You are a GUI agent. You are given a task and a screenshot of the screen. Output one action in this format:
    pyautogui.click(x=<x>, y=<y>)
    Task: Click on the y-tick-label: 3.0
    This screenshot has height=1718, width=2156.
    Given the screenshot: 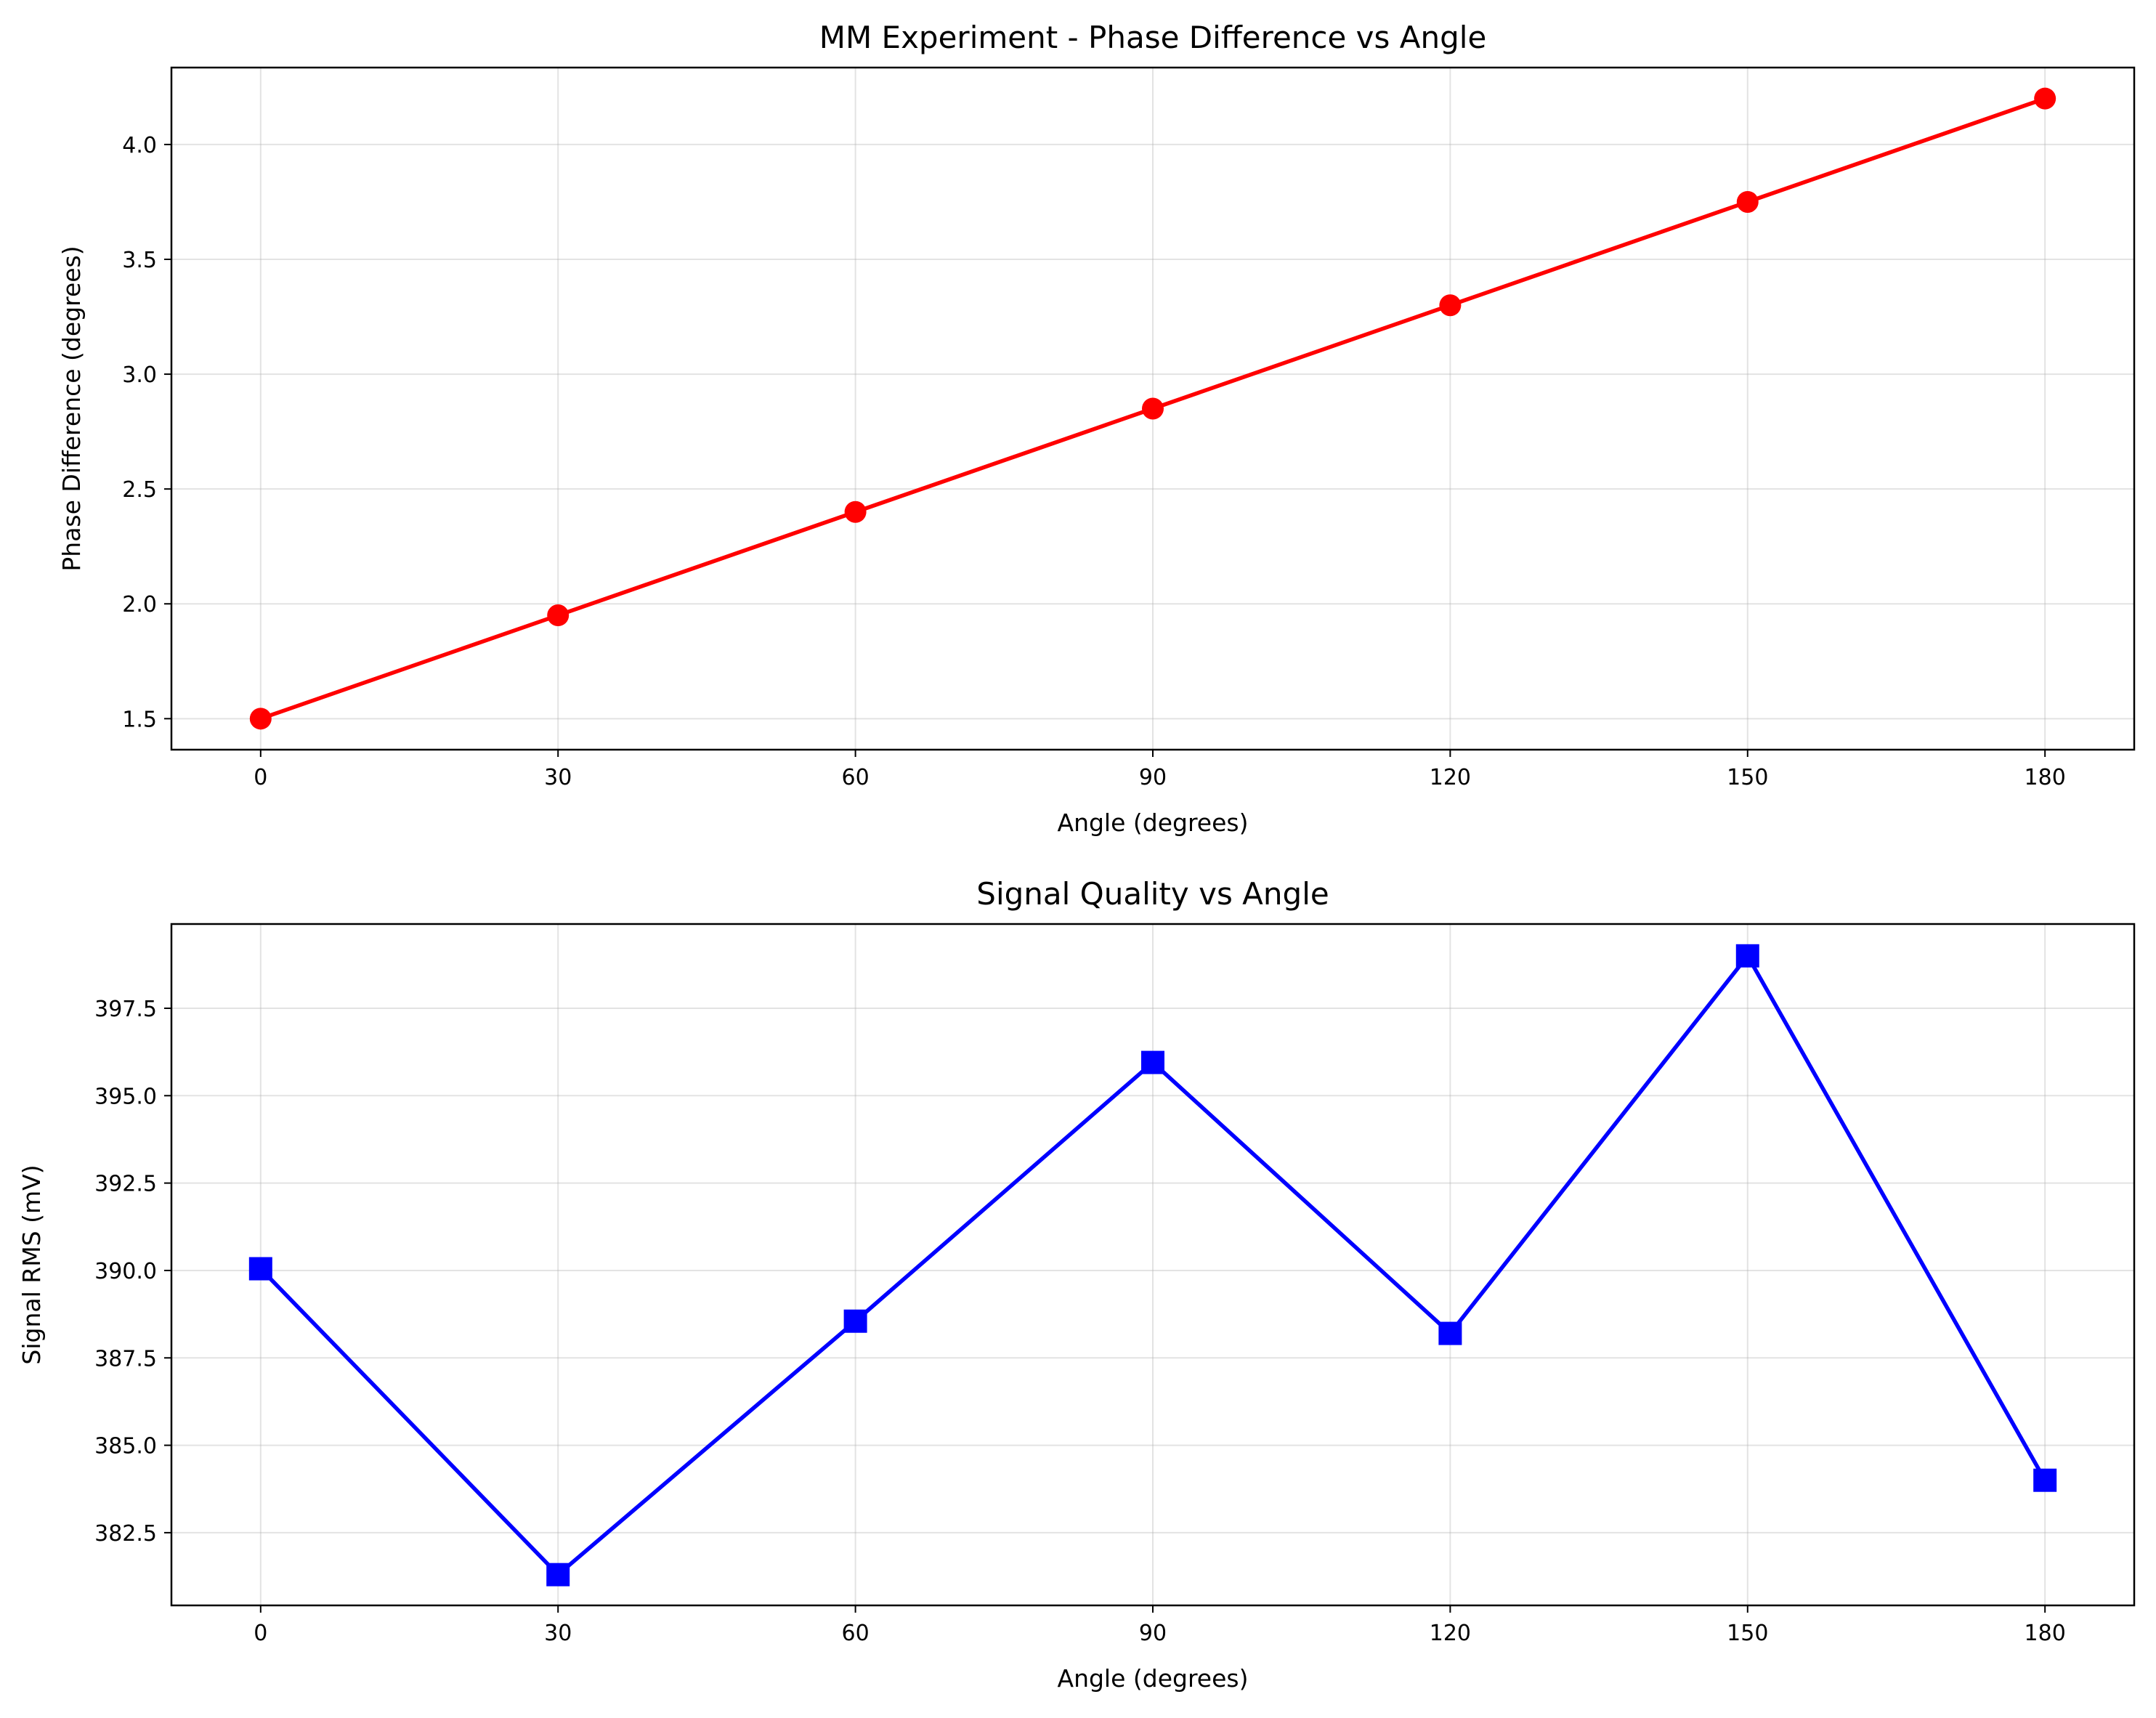 What is the action you would take?
    pyautogui.click(x=139, y=375)
    